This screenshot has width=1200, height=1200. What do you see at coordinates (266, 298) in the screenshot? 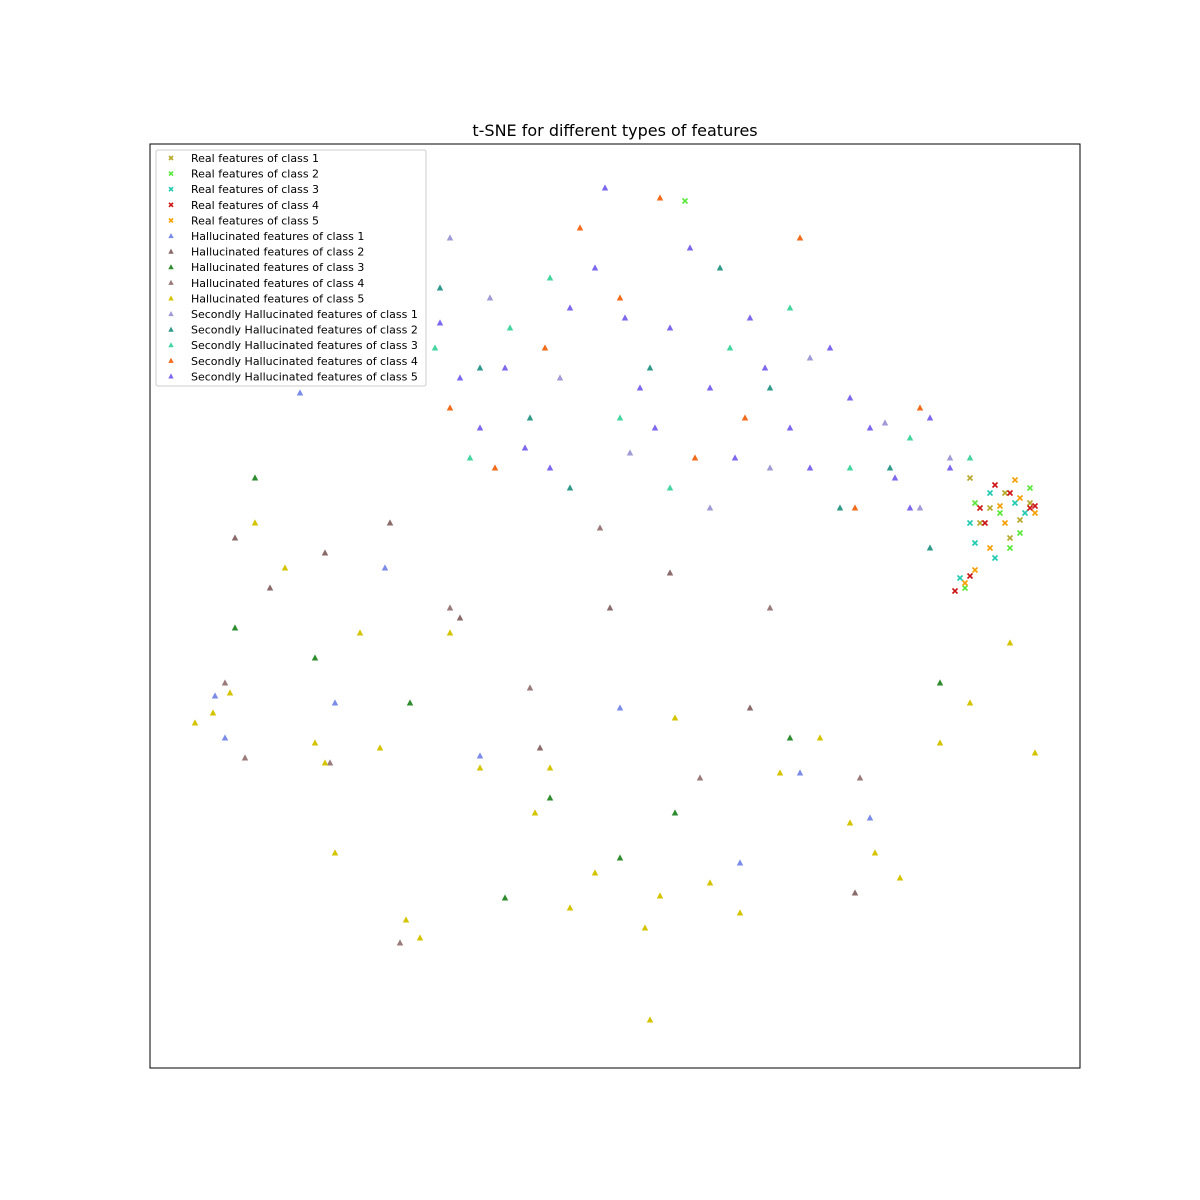
I see `legend-item: Hallucinated features of class 5` at bounding box center [266, 298].